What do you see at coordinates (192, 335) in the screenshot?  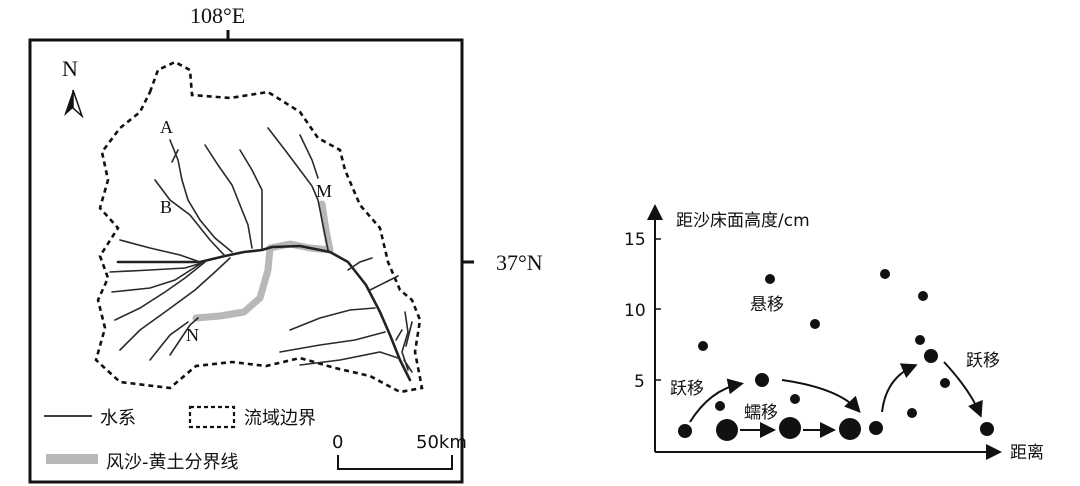 I see `point-label-n: N` at bounding box center [192, 335].